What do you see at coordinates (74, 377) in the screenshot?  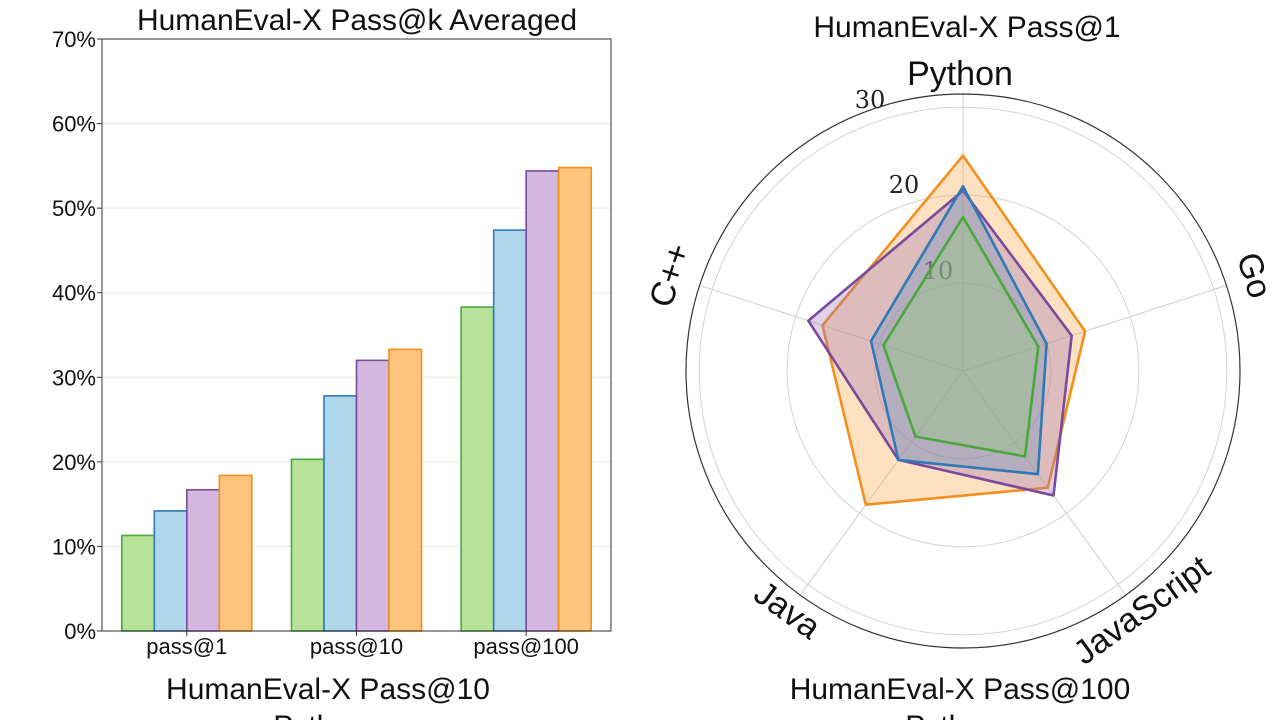 I see `y-tick-label: 30%` at bounding box center [74, 377].